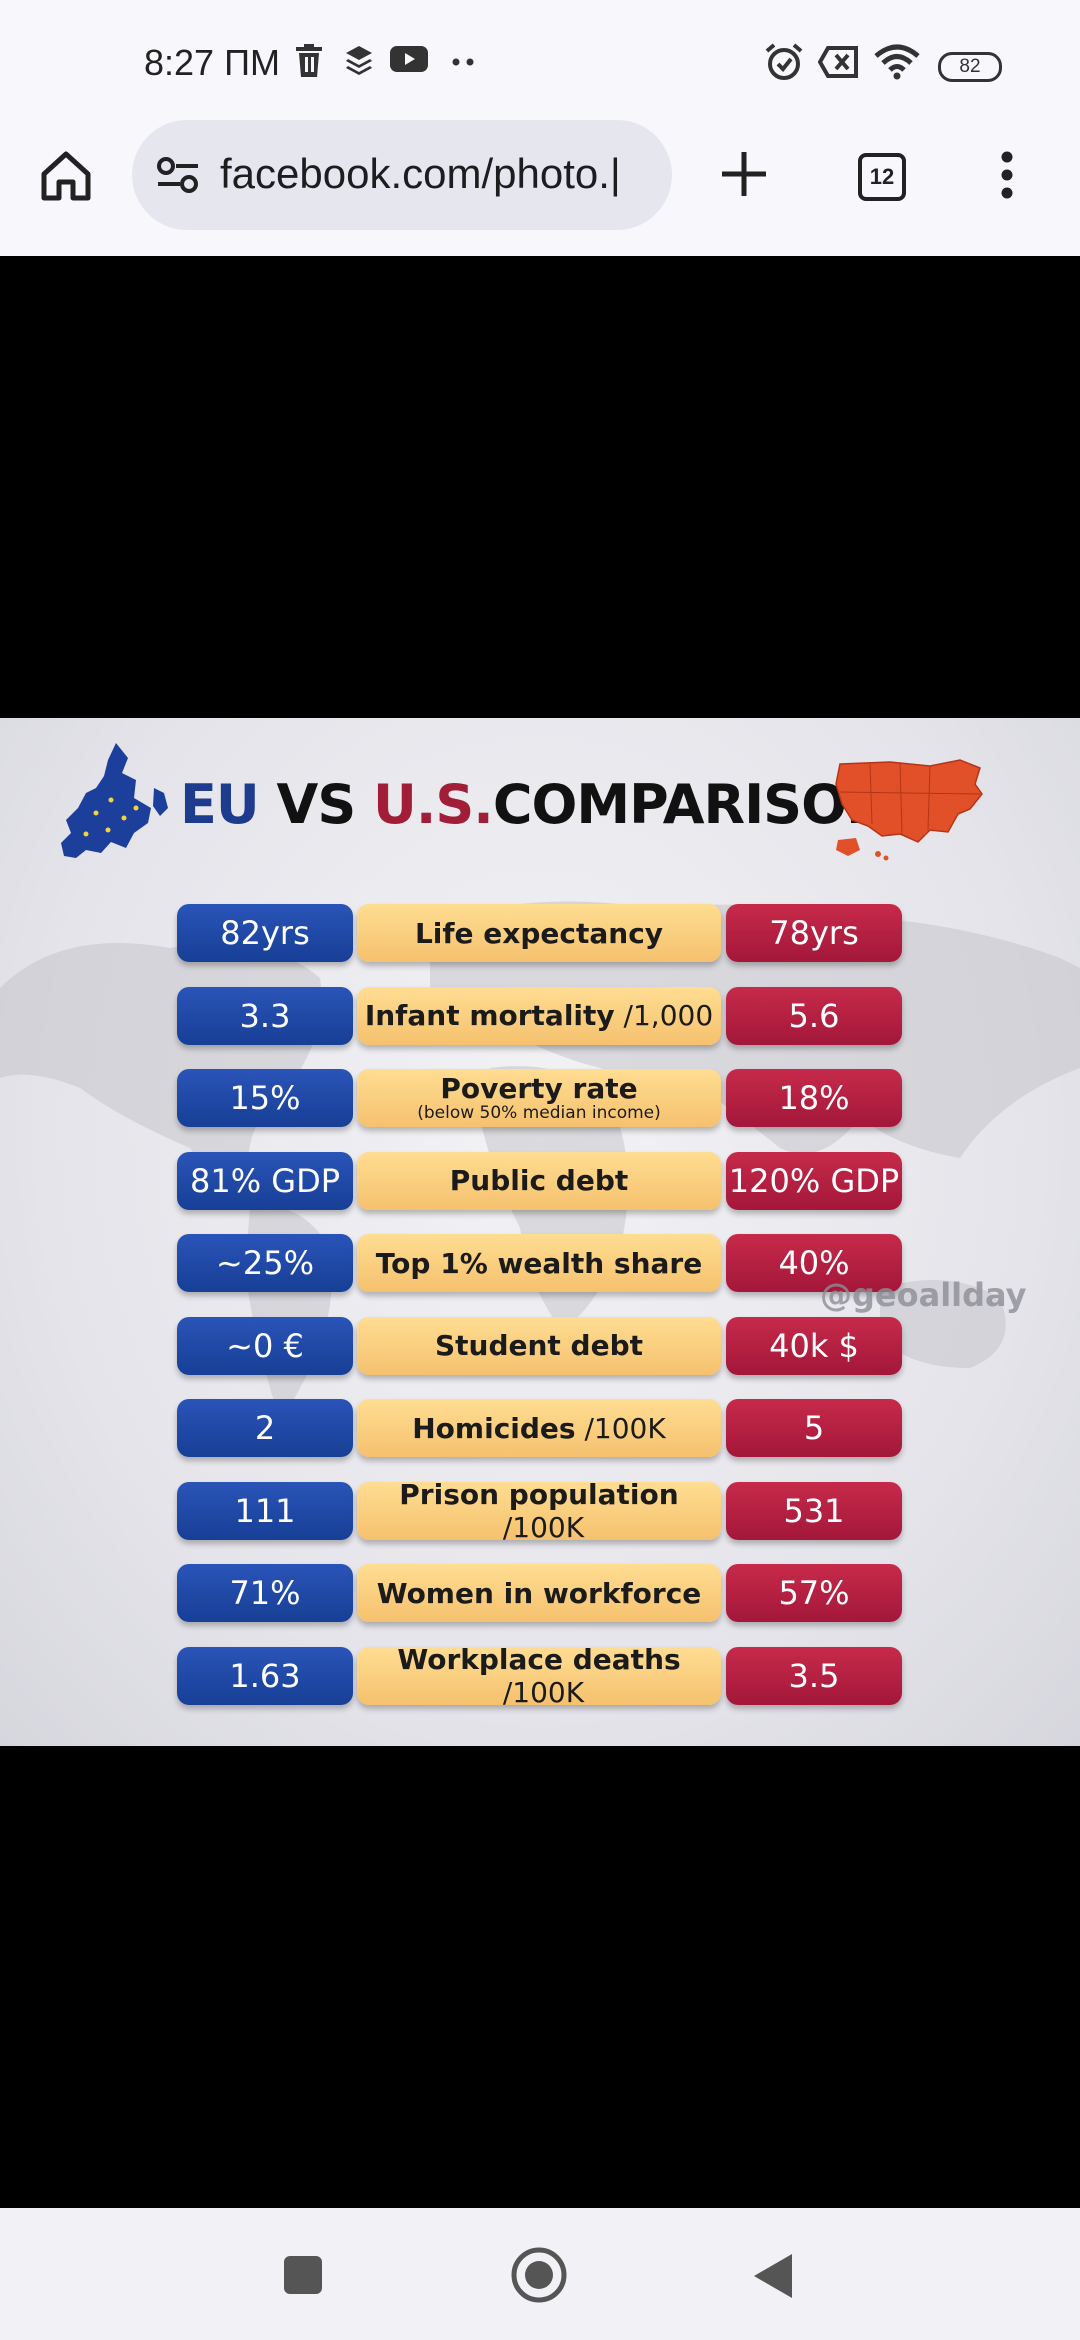 Image resolution: width=1080 pixels, height=2340 pixels. I want to click on title-comparison: COMPARISON, so click(691, 804).